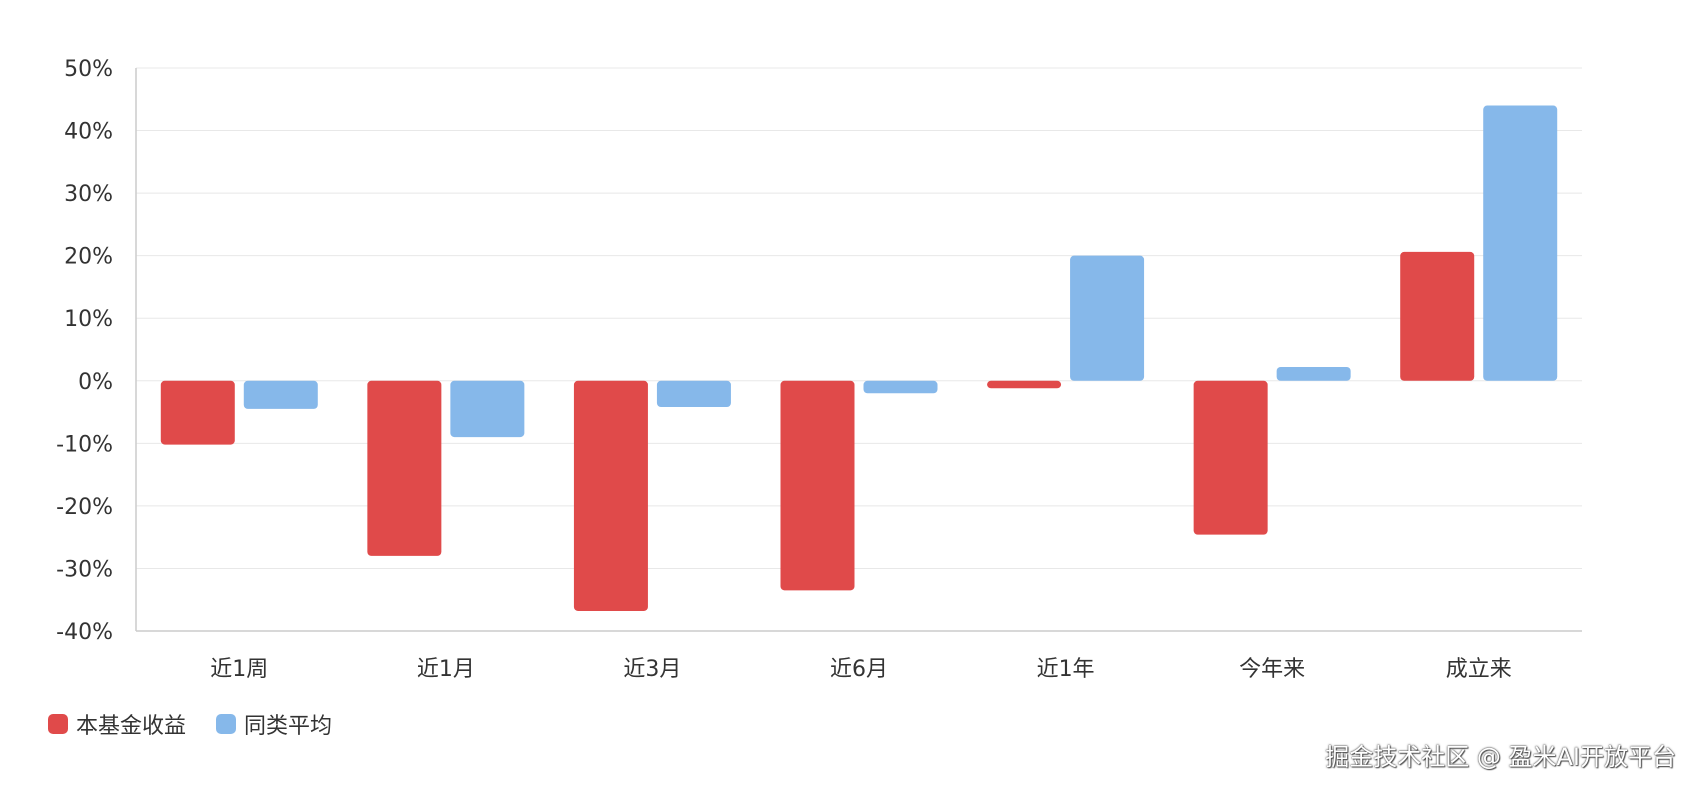  I want to click on legend-swatch-peer-average, so click(226, 724).